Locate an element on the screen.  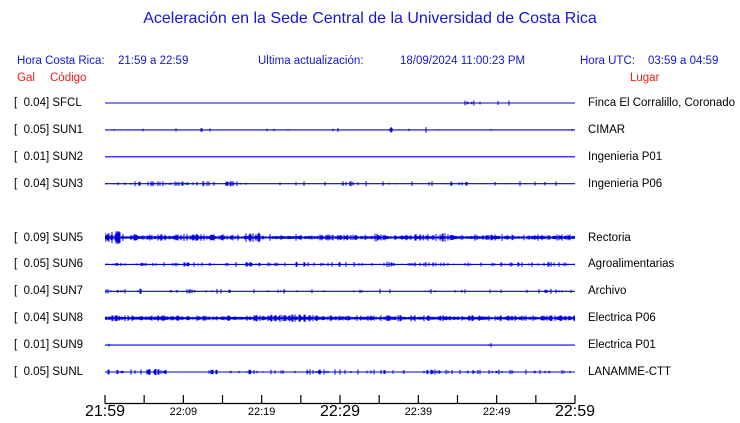
column-header-gal: Gal is located at coordinates (26, 78).